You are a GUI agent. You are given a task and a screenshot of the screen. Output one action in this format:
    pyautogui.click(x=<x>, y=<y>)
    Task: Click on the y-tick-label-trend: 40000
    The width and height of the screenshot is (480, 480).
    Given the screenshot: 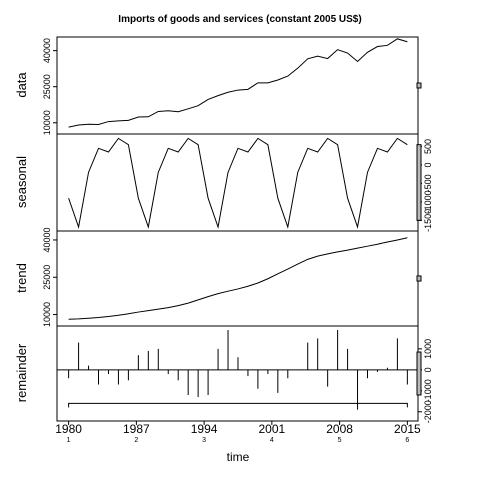 What is the action you would take?
    pyautogui.click(x=47, y=239)
    